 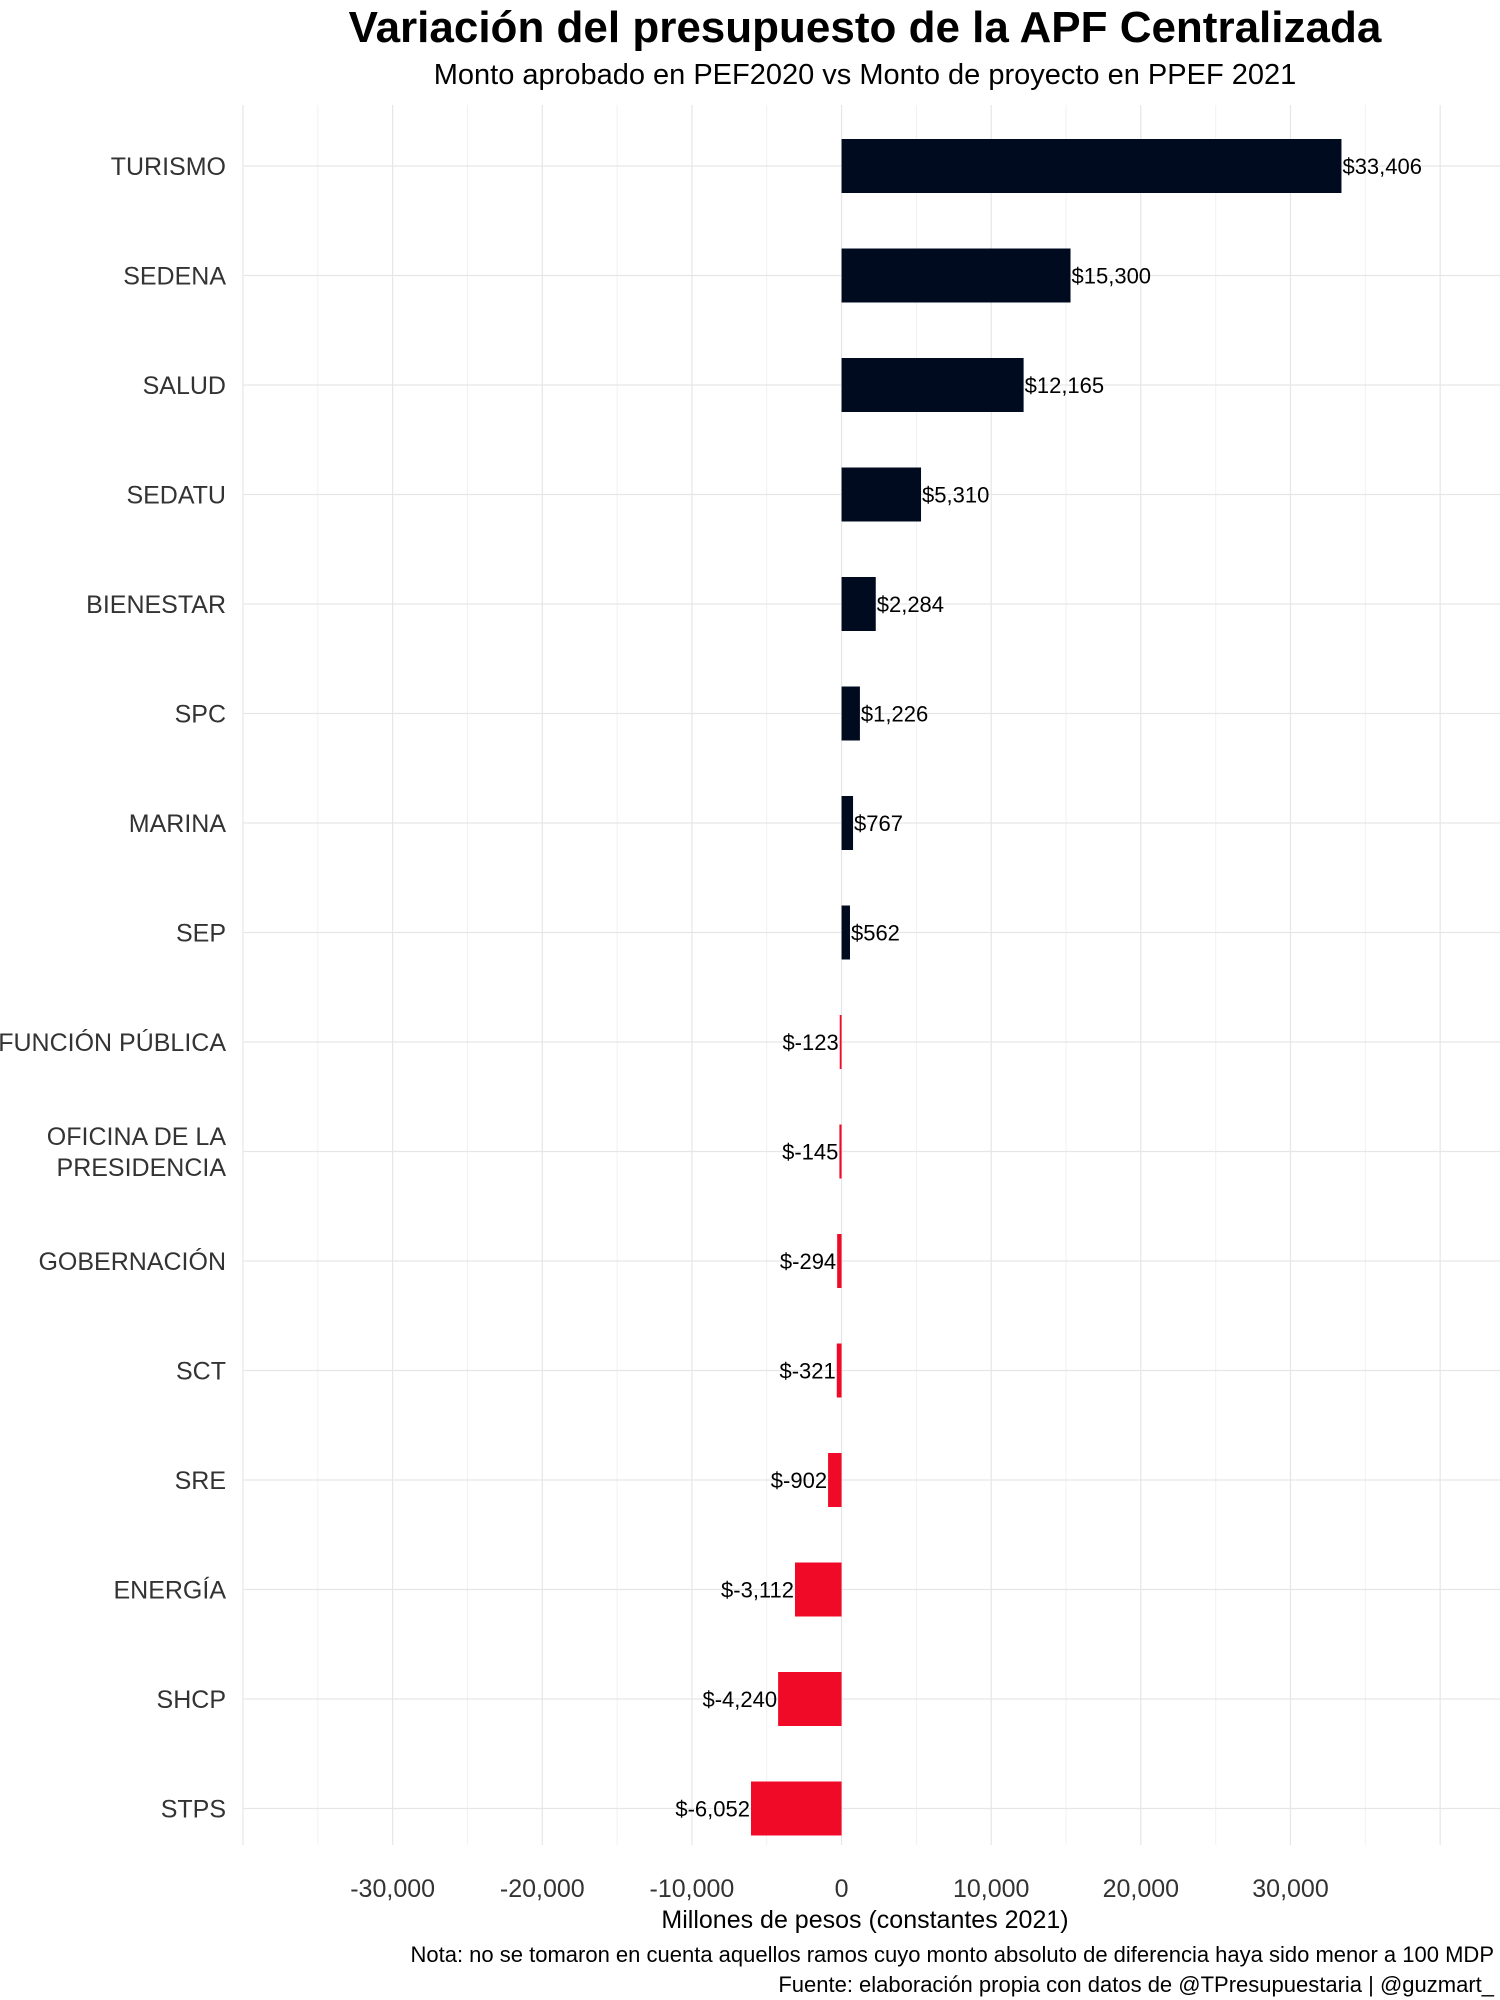 I want to click on x-tick-label: -10,000, so click(x=692, y=1889).